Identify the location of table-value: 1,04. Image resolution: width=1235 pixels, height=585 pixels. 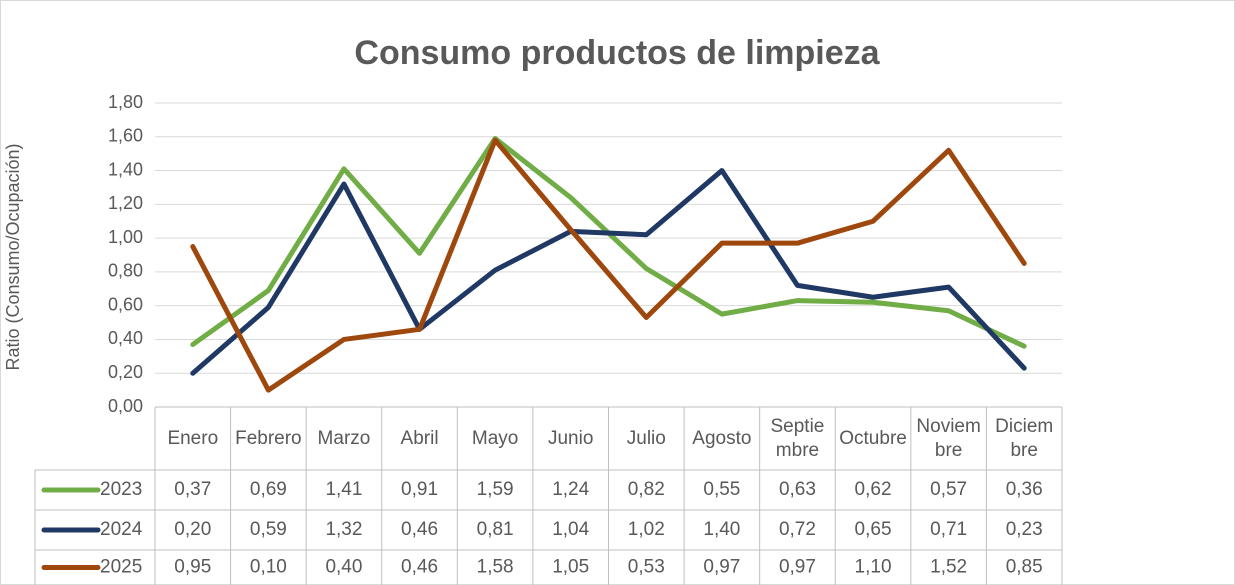
(570, 529).